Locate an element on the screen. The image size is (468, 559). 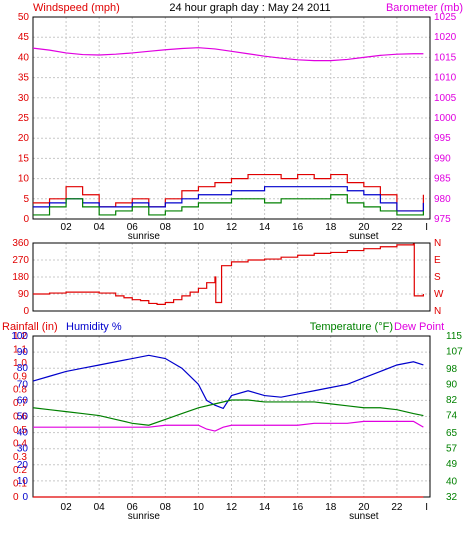
wind-tick-label: 30 is located at coordinates (24, 98).